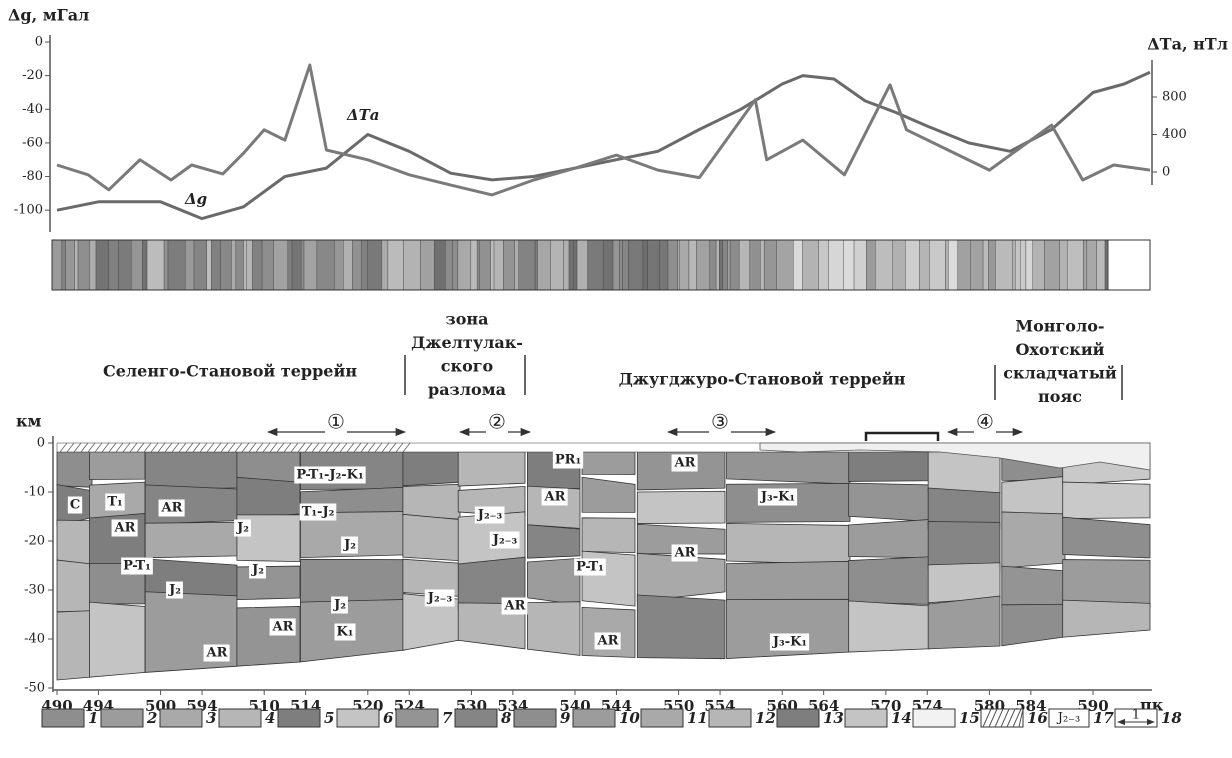  Describe the element at coordinates (1174, 134) in the screenshot. I see `y2-tick-label: 400` at that location.